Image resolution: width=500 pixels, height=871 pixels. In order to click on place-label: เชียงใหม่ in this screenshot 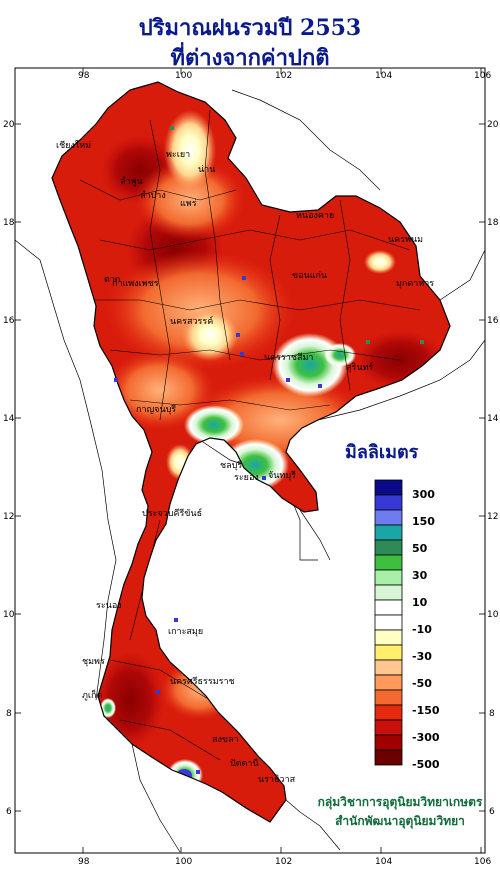, I will do `click(73, 145)`.